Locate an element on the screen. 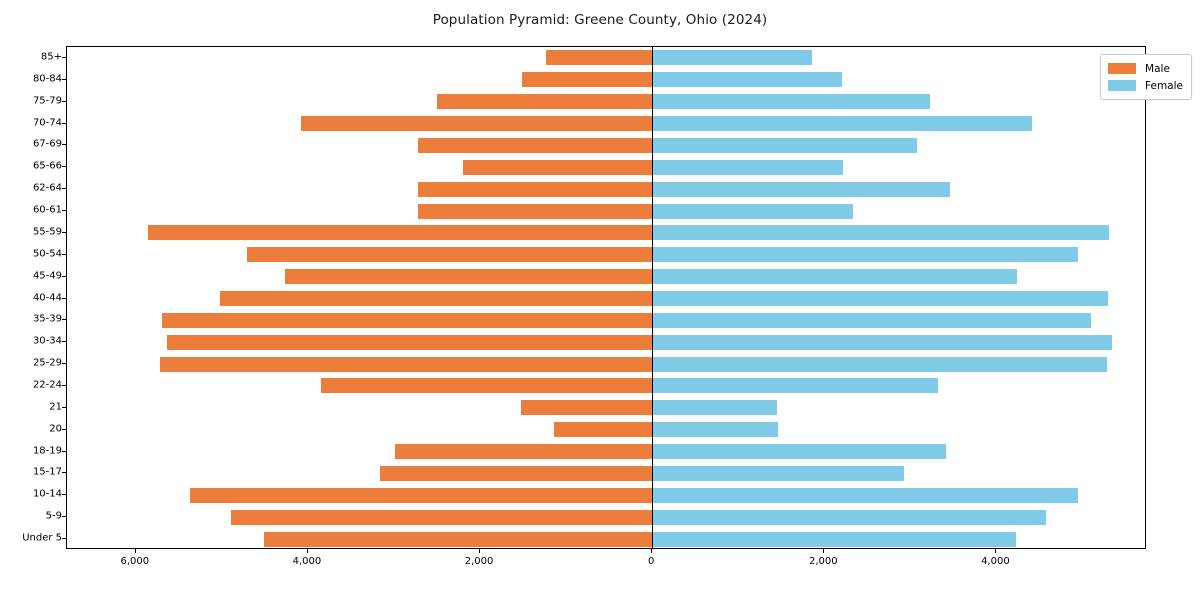 The height and width of the screenshot is (600, 1200). chart-legend: Male Female is located at coordinates (1146, 77).